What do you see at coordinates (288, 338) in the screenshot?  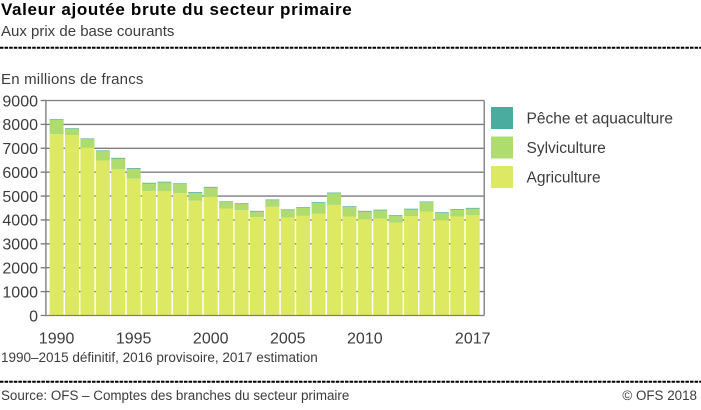 I see `svg-text: 2005` at bounding box center [288, 338].